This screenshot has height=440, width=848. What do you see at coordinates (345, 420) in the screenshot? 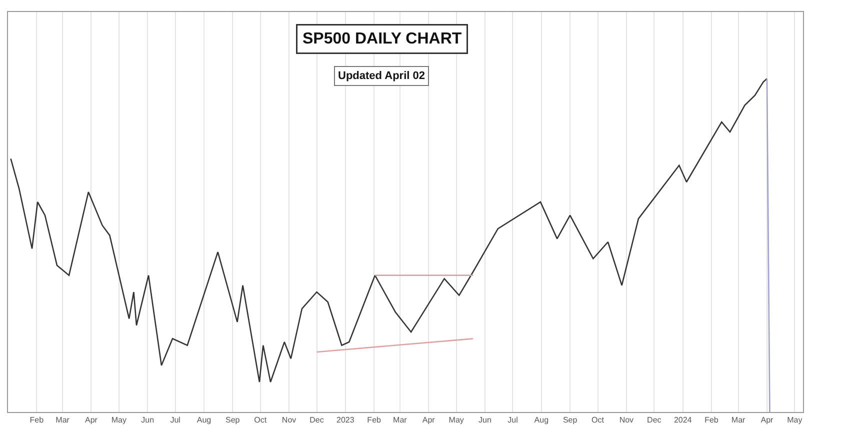
I see `x-tick-label: 2023` at bounding box center [345, 420].